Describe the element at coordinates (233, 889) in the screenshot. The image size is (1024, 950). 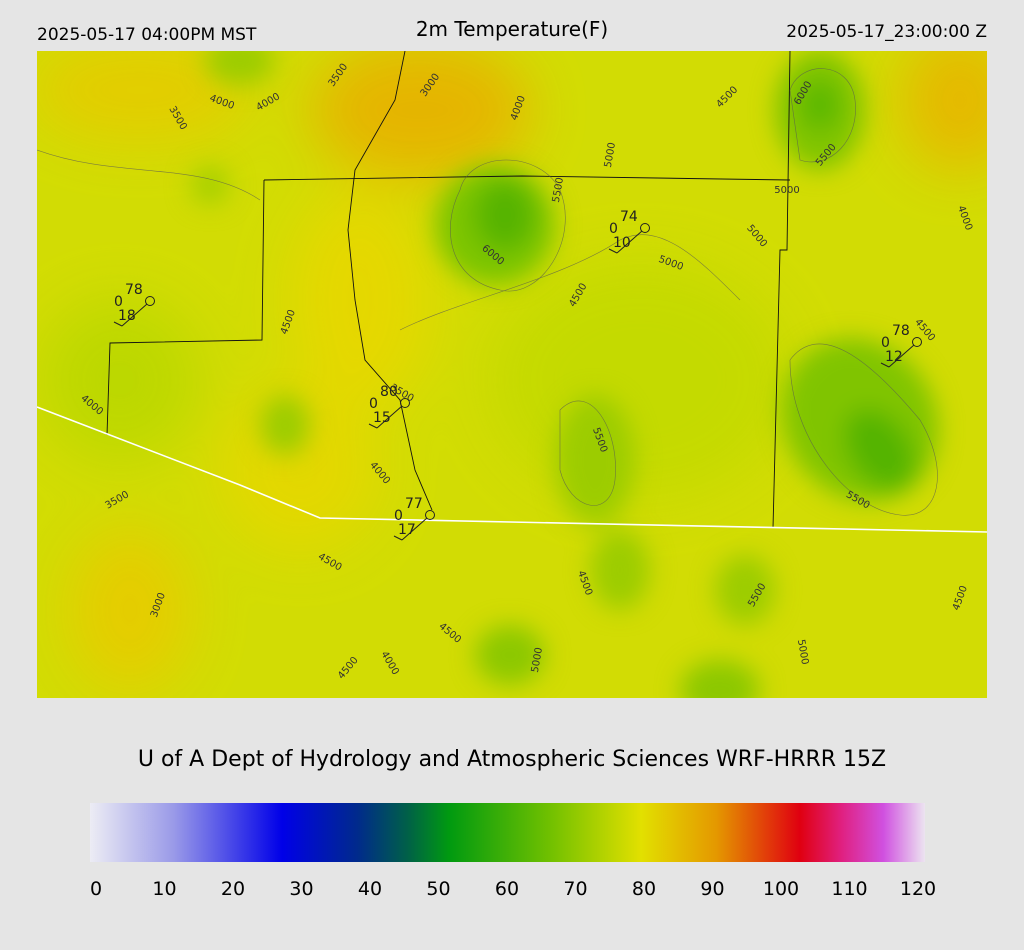
I see `colorbar-tick-label: 20` at that location.